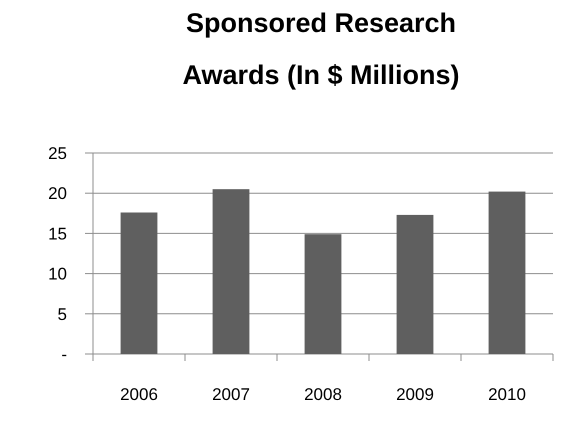 The image size is (573, 422). What do you see at coordinates (323, 394) in the screenshot?
I see `x-tick-label: 2008` at bounding box center [323, 394].